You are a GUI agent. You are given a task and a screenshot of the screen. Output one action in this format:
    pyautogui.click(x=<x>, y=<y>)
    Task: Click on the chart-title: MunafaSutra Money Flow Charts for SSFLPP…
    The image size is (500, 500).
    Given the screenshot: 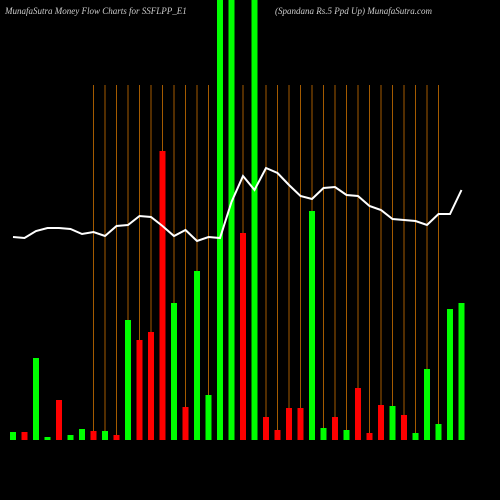 What is the action you would take?
    pyautogui.click(x=95, y=11)
    